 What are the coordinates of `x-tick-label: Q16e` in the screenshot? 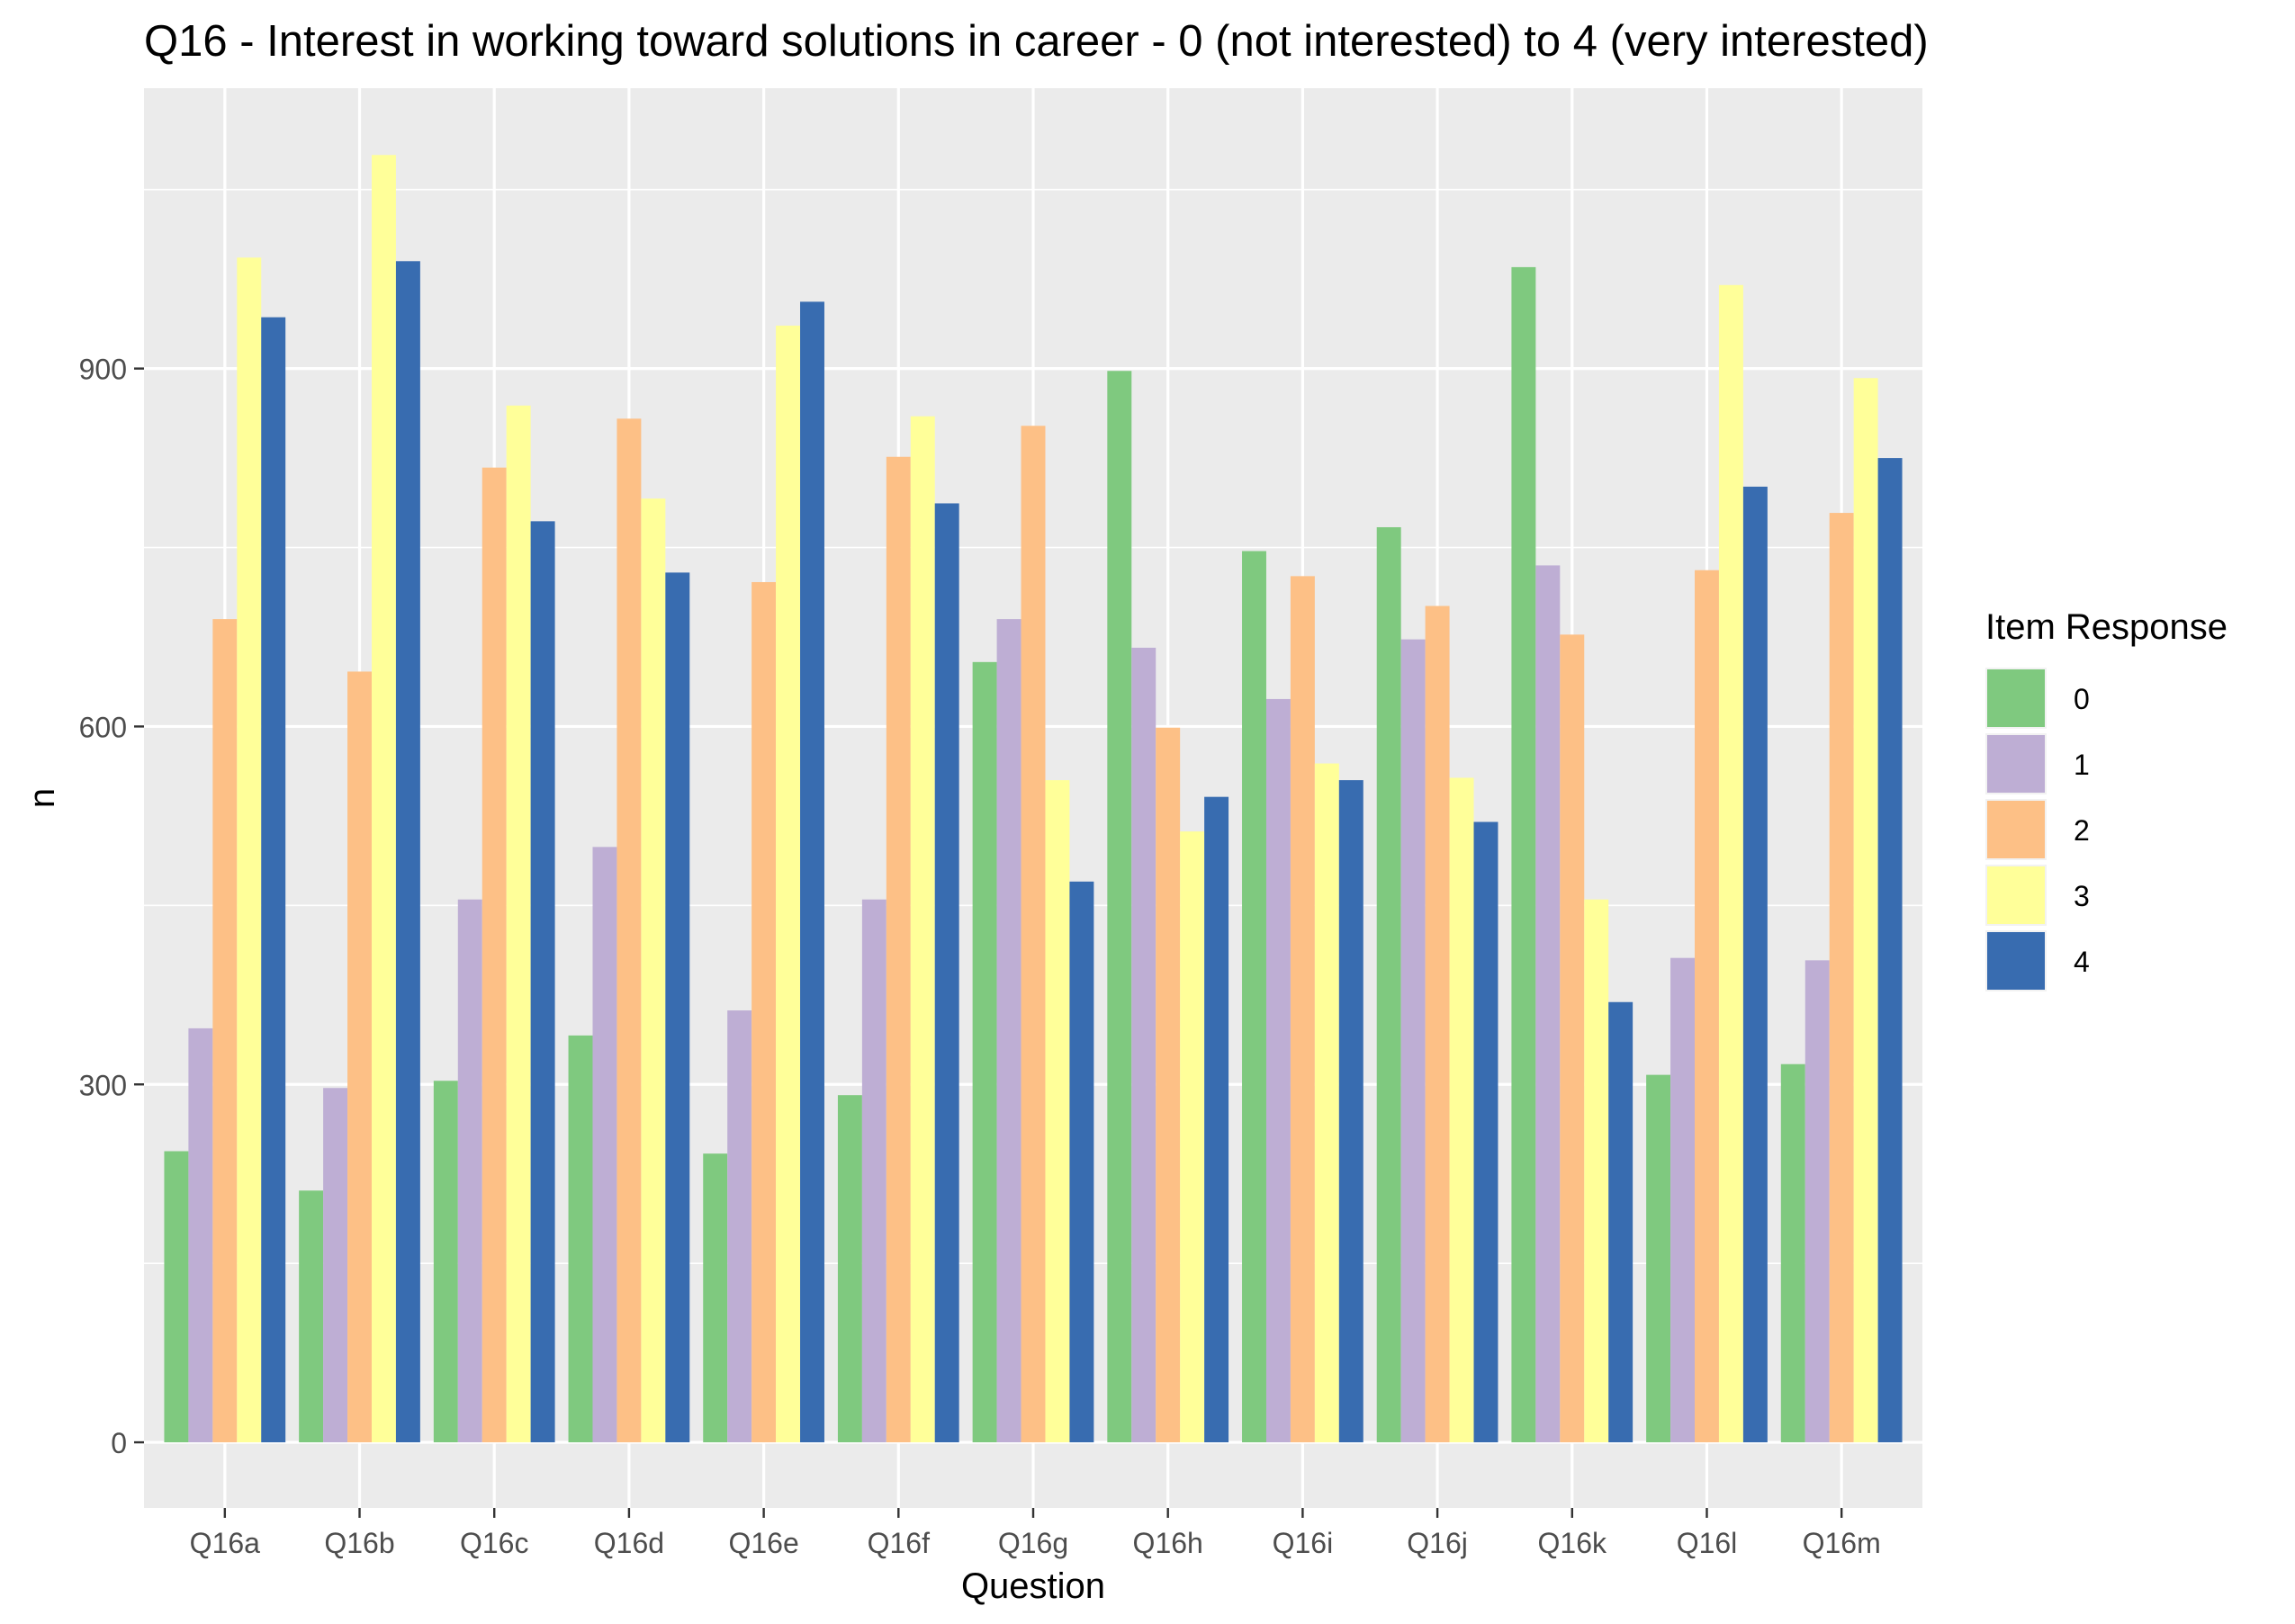 It's located at (763, 1543).